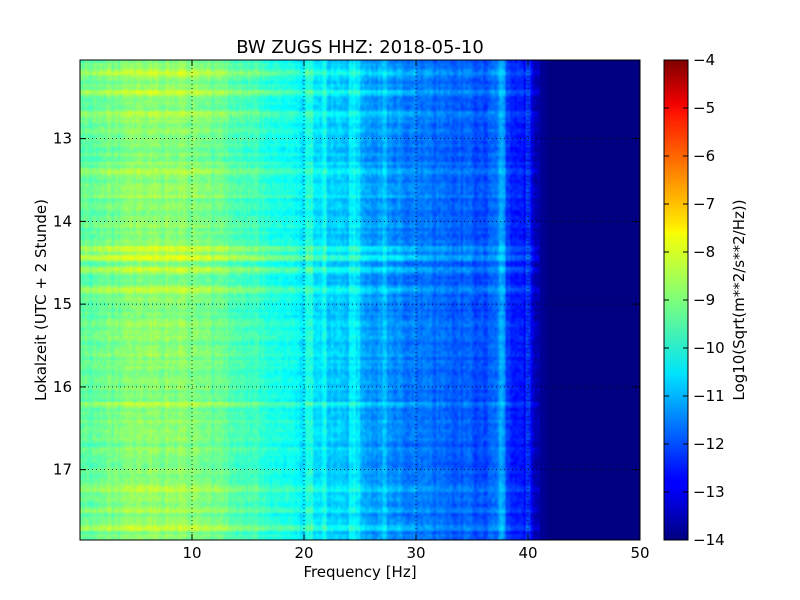  What do you see at coordinates (415, 553) in the screenshot?
I see `x-tick-label: 30` at bounding box center [415, 553].